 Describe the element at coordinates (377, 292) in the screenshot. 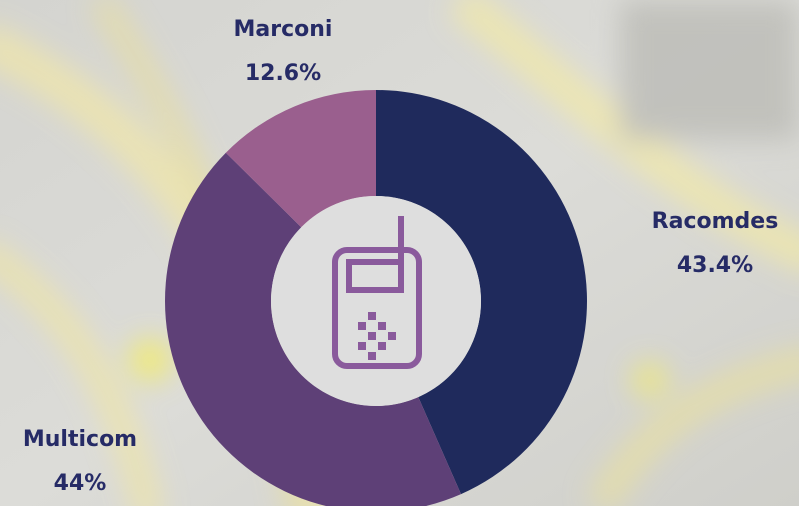

I see `radio-icon` at that location.